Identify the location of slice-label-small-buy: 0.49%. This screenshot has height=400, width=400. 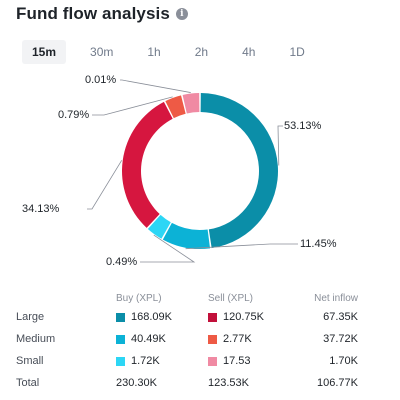
(121, 262).